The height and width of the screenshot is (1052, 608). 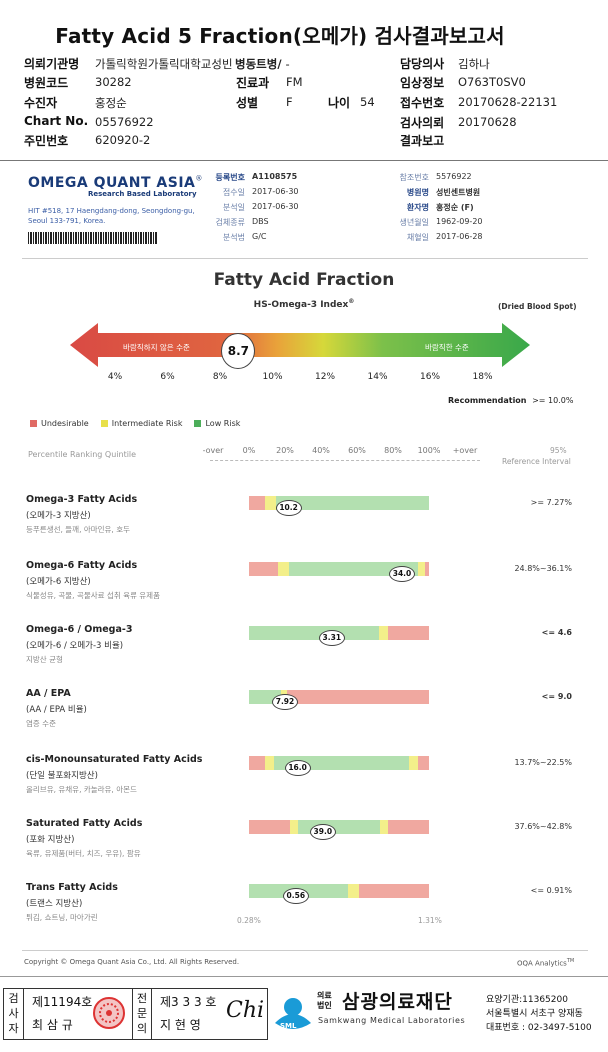 What do you see at coordinates (322, 832) in the screenshot?
I see `row-value-marker: 39.0` at bounding box center [322, 832].